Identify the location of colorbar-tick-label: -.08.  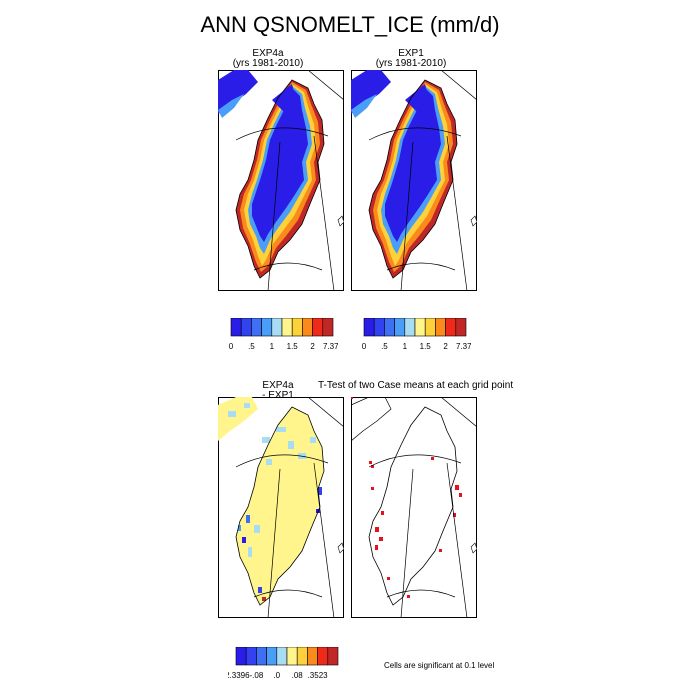
(257, 675).